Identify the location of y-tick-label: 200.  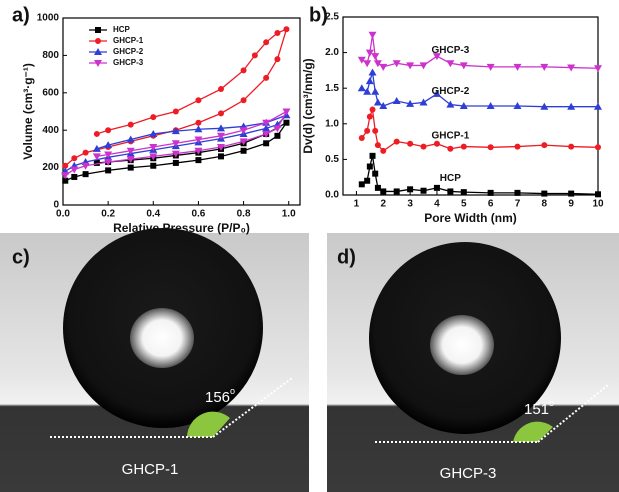
(50, 167).